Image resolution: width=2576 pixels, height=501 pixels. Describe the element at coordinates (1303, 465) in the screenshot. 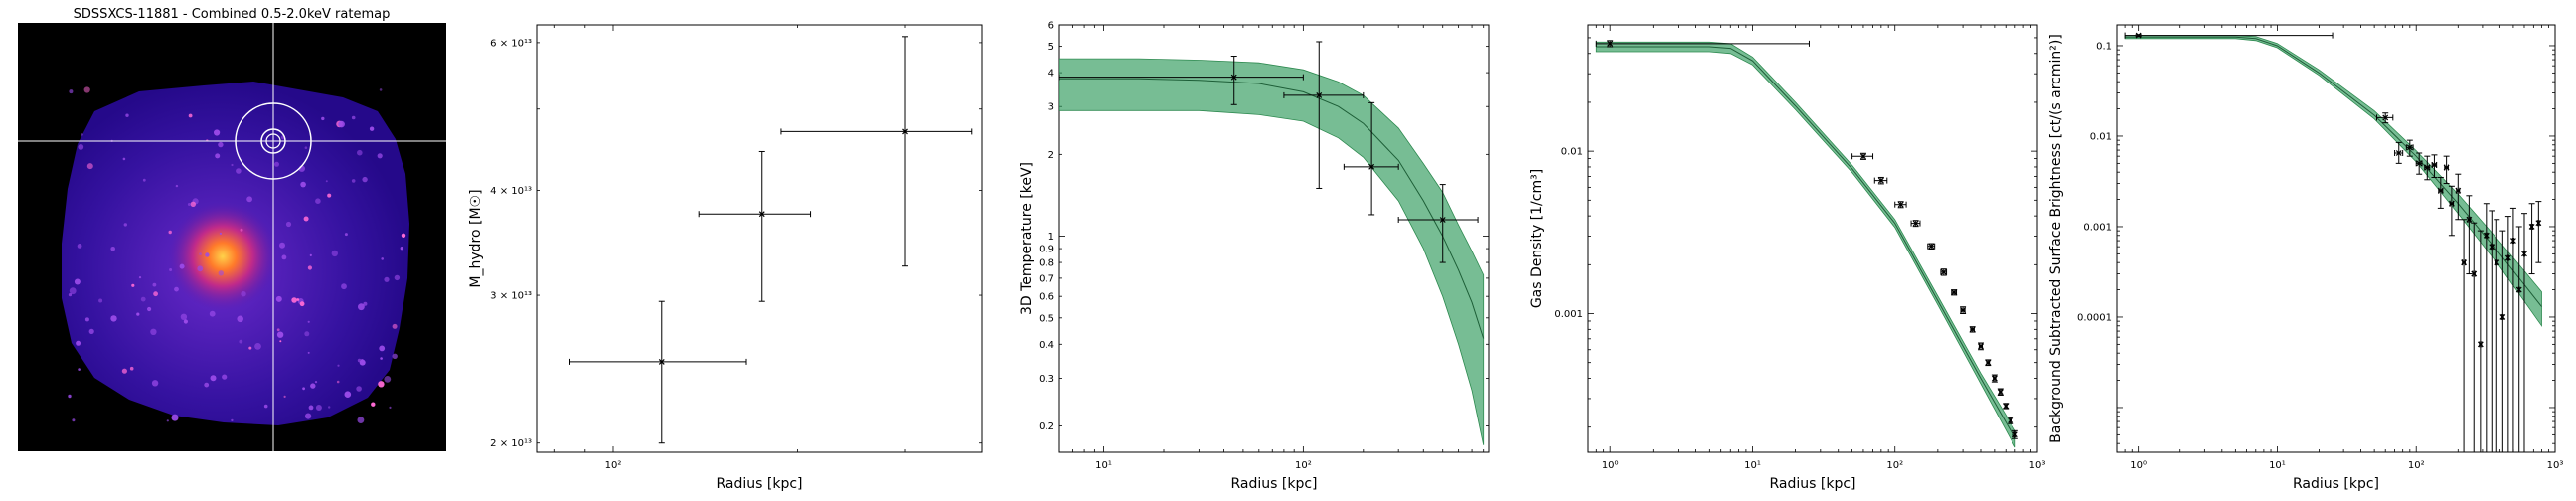

I see `x-tick-label: 10²` at that location.